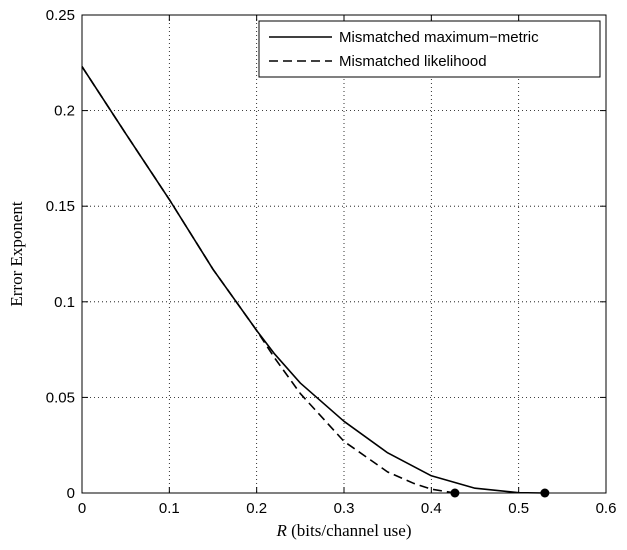  What do you see at coordinates (439, 37) in the screenshot?
I see `legend-label-maximum-metric: Mismatched maximum−metric` at bounding box center [439, 37].